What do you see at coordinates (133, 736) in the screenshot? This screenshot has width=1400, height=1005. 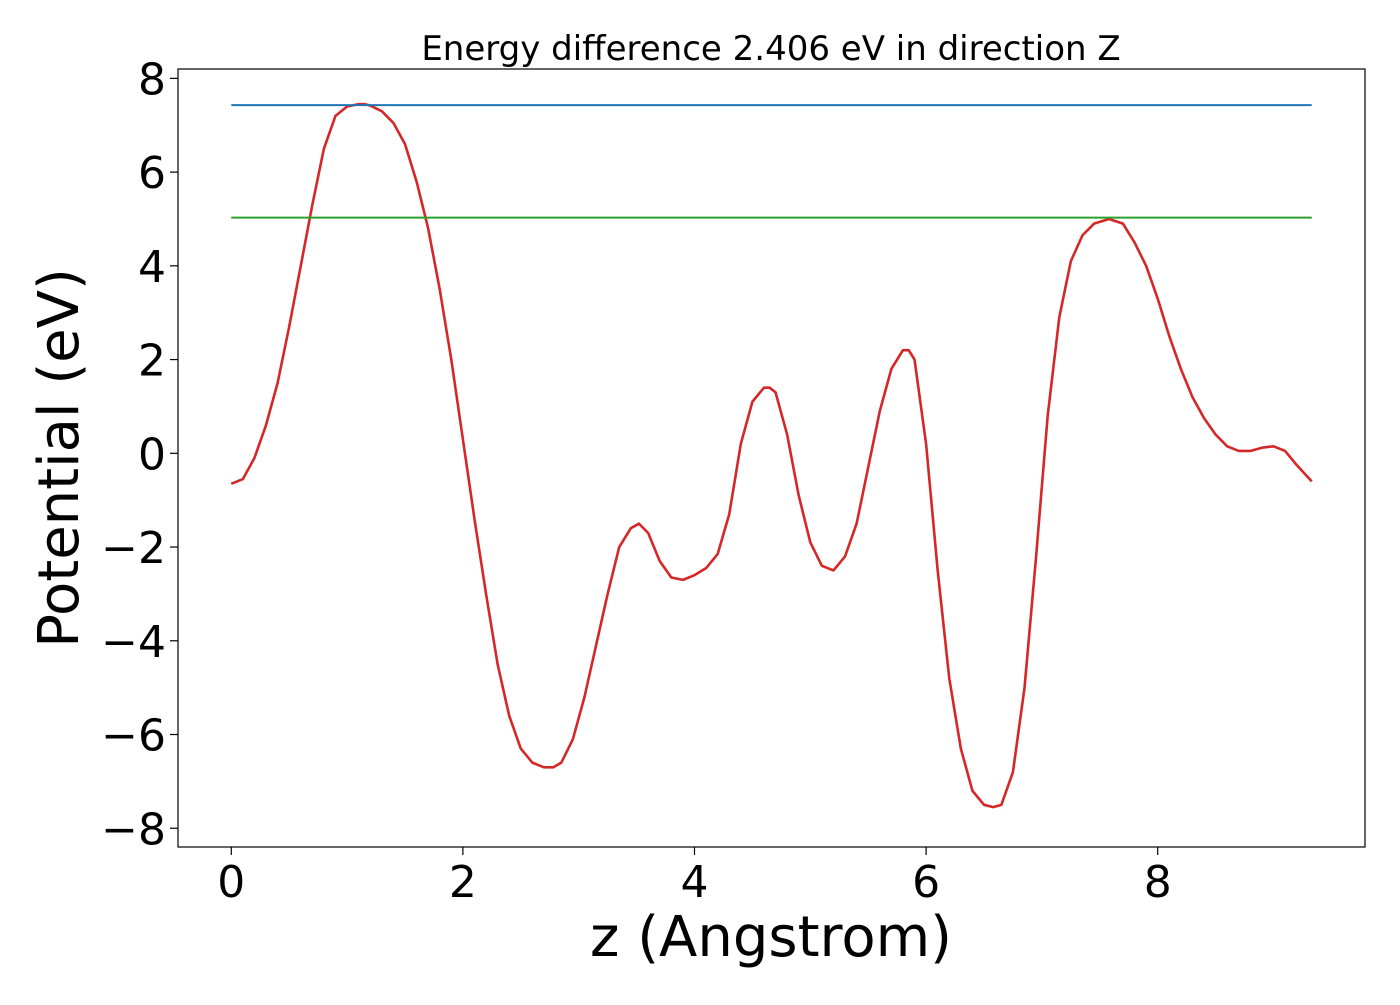 I see `y-tick-label: −6` at bounding box center [133, 736].